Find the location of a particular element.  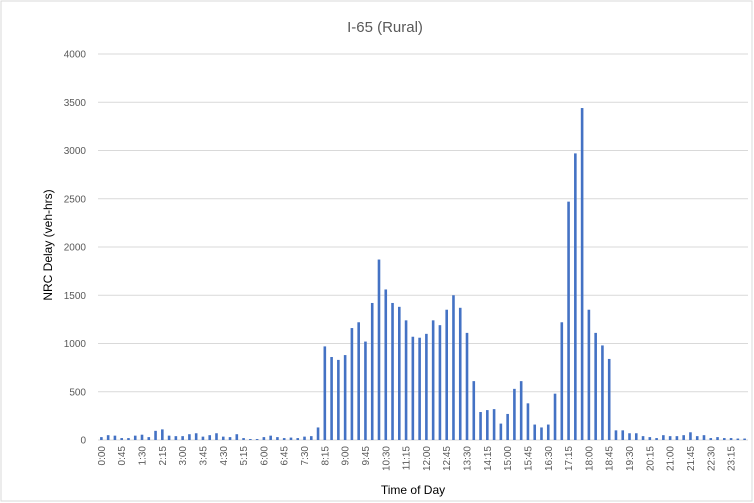

x-tick-label: 15:00 is located at coordinates (508, 458).